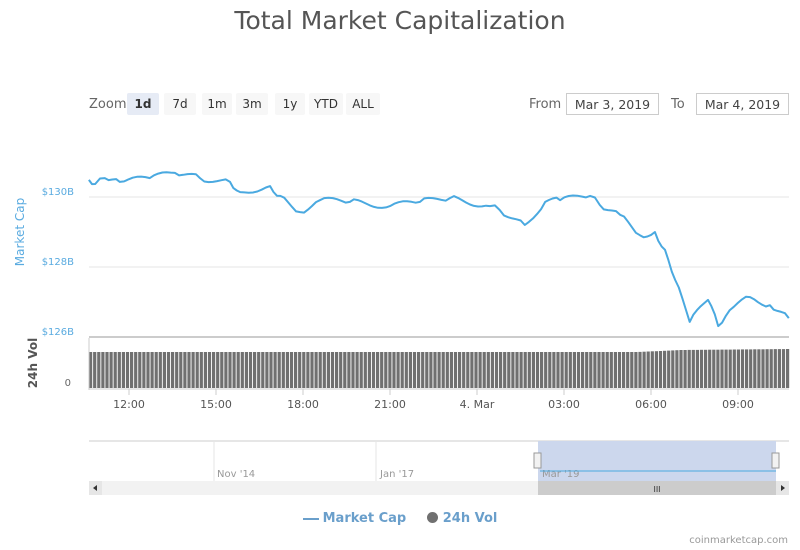 The image size is (800, 550). What do you see at coordinates (143, 104) in the screenshot?
I see `zoom-button-1d: 1d` at bounding box center [143, 104].